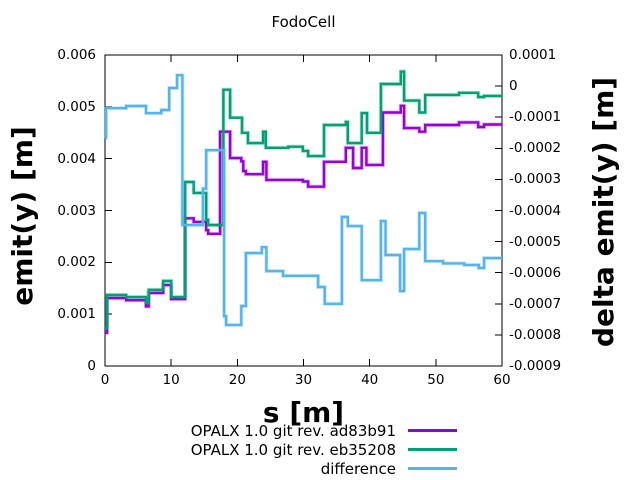 This screenshot has height=480, width=640. Describe the element at coordinates (535, 366) in the screenshot. I see `y2-tick-label: -0.0009` at that location.